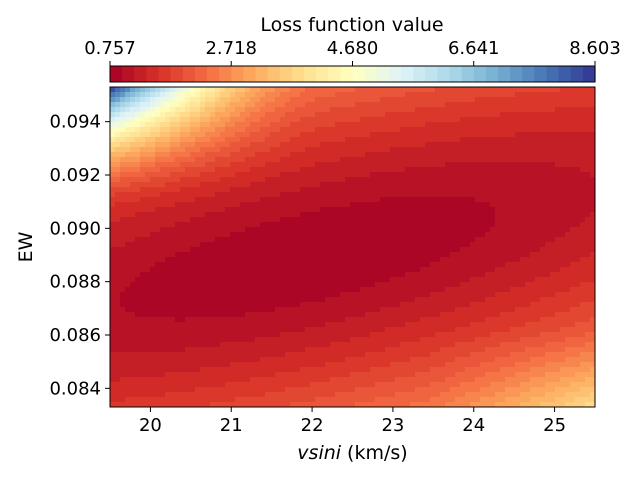  Describe the element at coordinates (231, 425) in the screenshot. I see `x-tick-label: 21` at that location.